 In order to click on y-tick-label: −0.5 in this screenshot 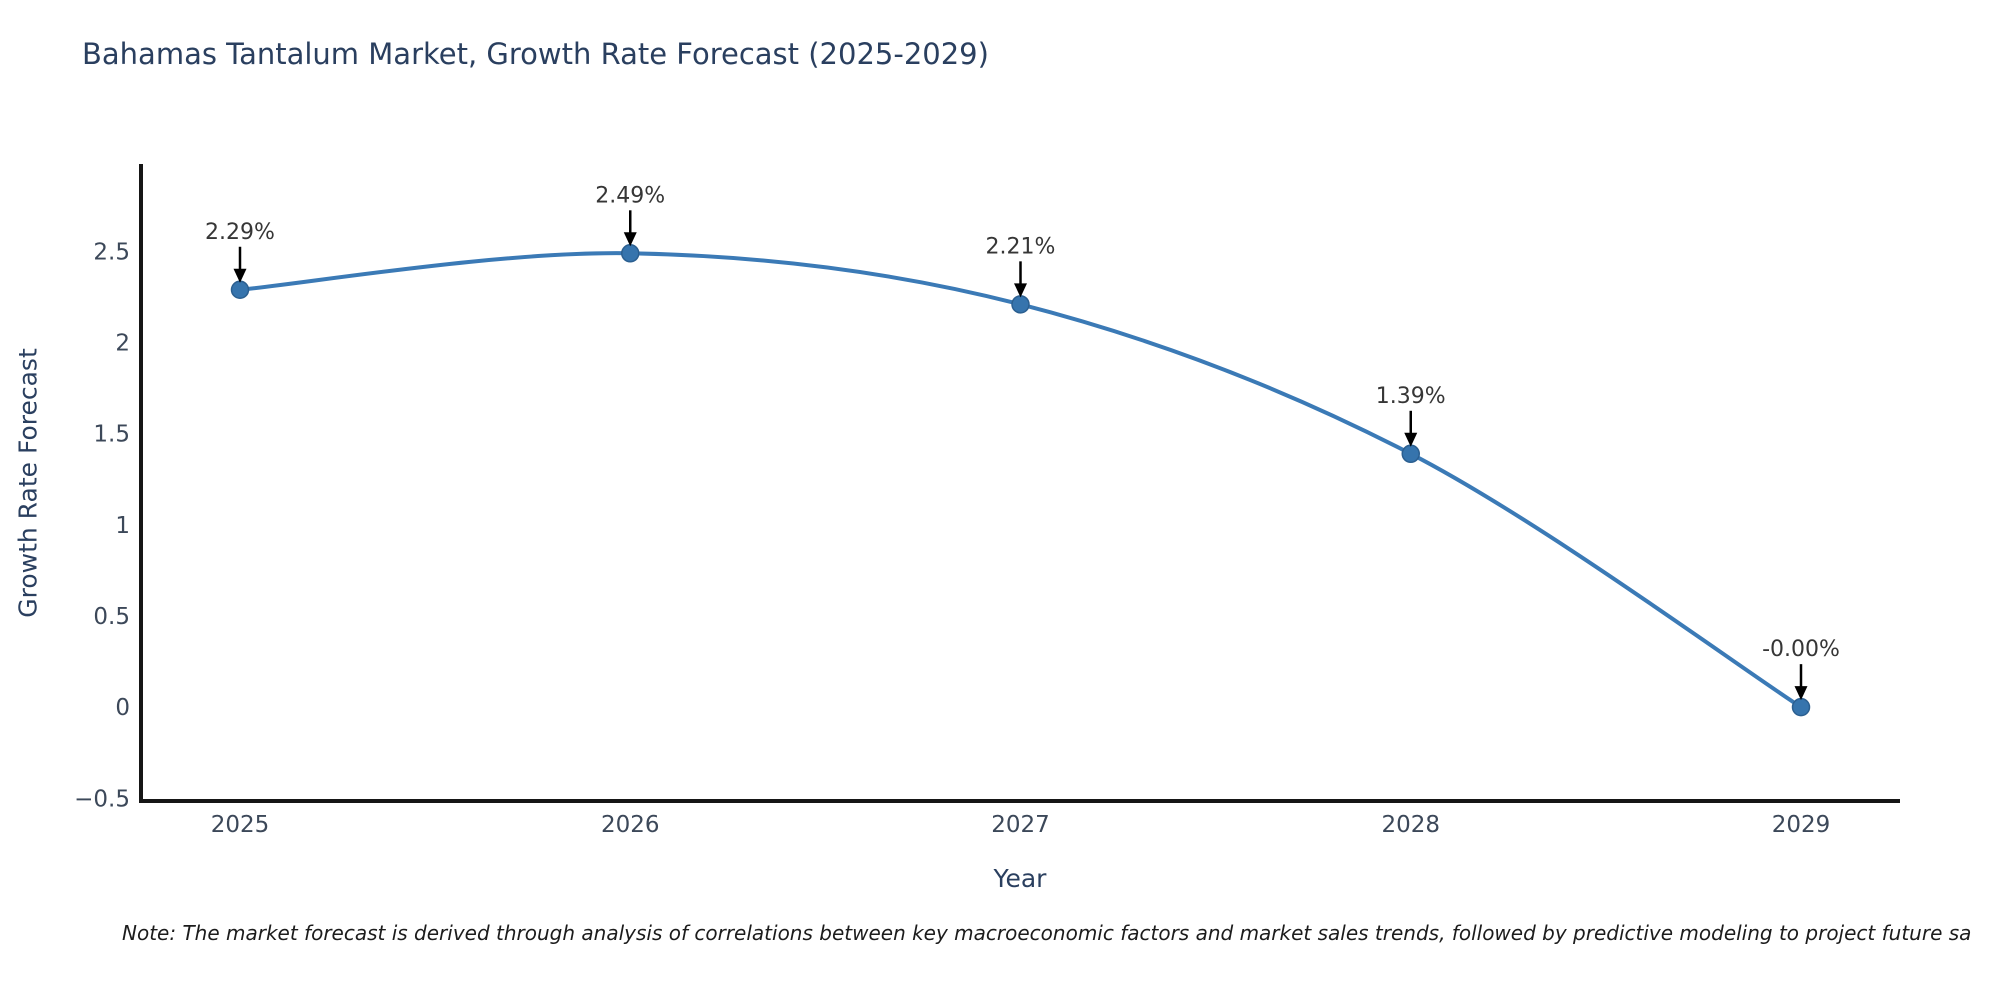, I will do `click(102, 799)`.